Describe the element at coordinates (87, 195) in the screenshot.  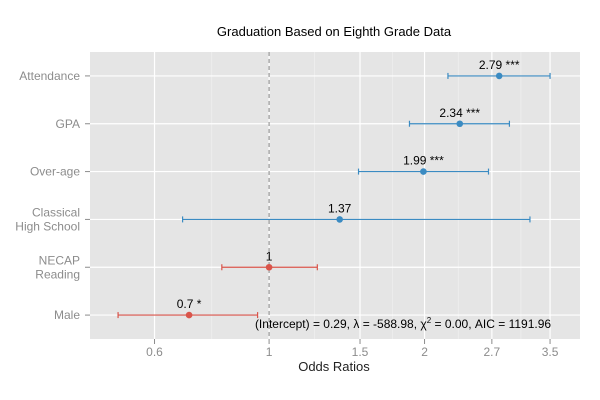
I see `y-ticks` at that location.